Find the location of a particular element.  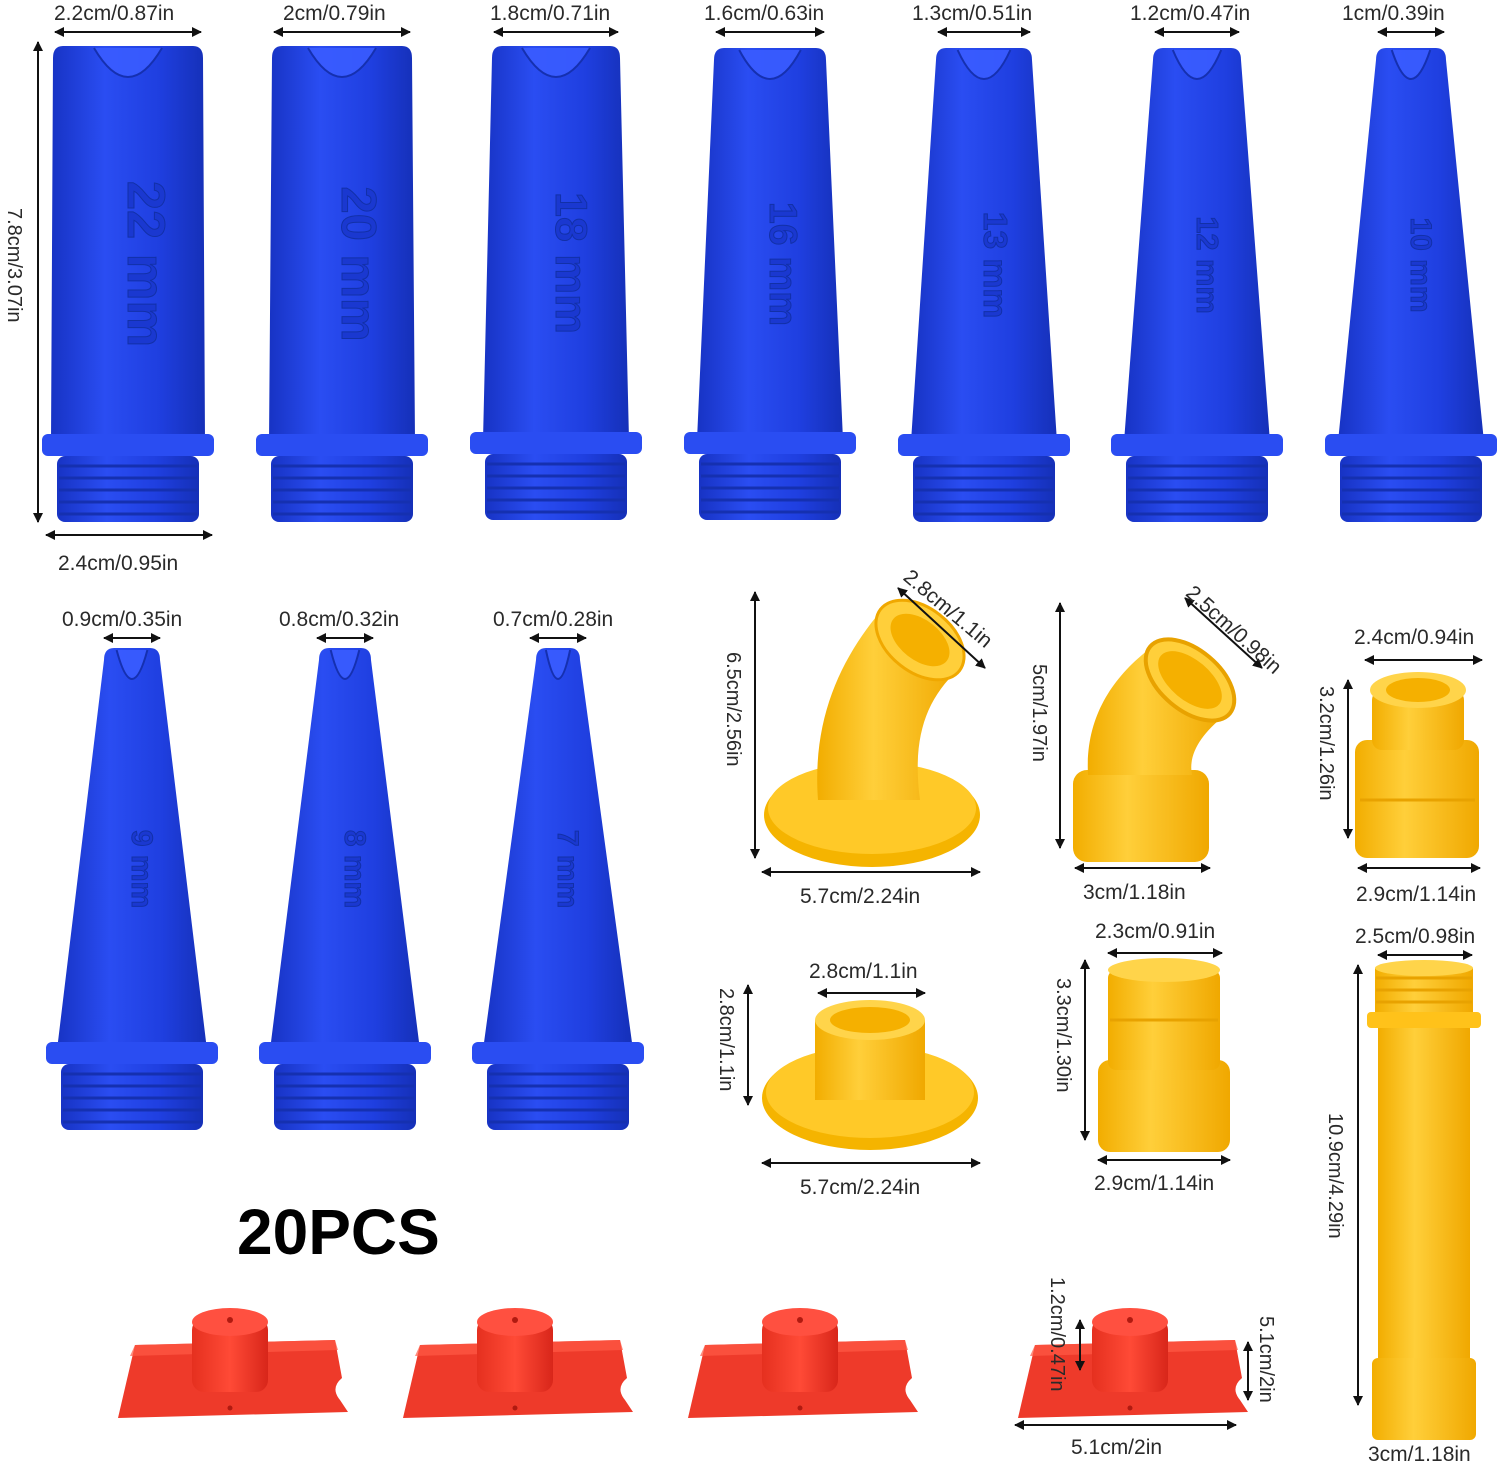

nozzle-size-engraving: 18 mm is located at coordinates (571, 263).